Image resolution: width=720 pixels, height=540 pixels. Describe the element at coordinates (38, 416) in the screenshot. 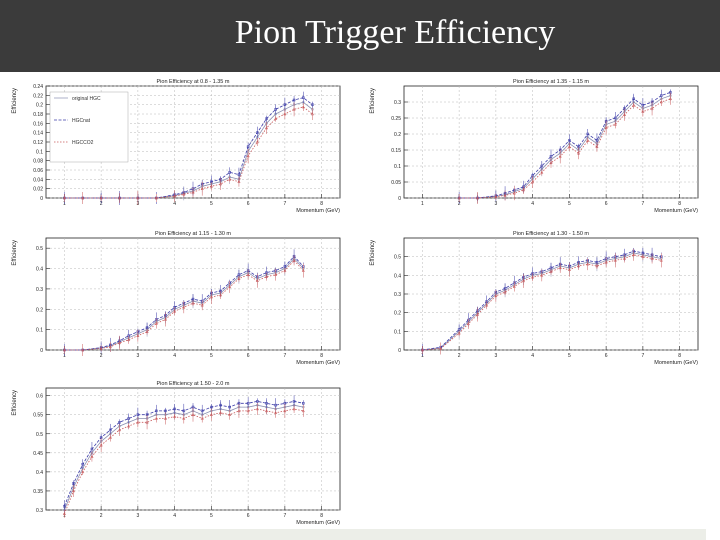

I see `y-tick-label: 0.55` at that location.